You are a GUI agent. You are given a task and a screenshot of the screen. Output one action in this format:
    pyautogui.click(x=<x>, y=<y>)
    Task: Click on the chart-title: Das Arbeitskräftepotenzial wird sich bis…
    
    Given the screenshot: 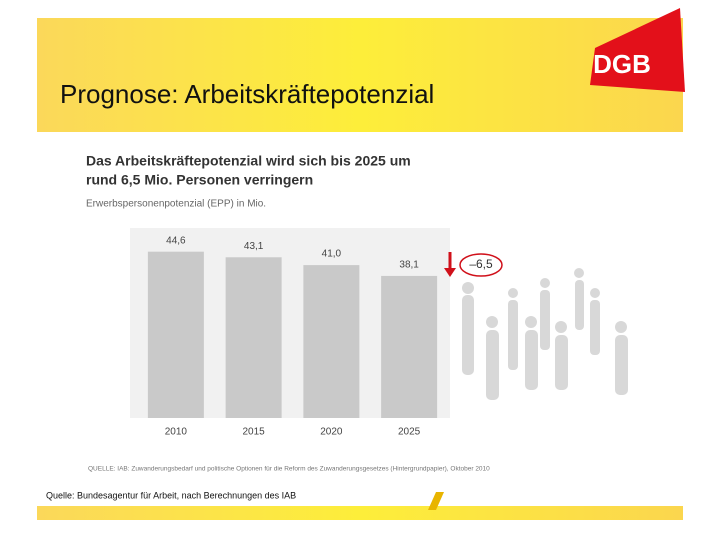 What is the action you would take?
    pyautogui.click(x=248, y=161)
    